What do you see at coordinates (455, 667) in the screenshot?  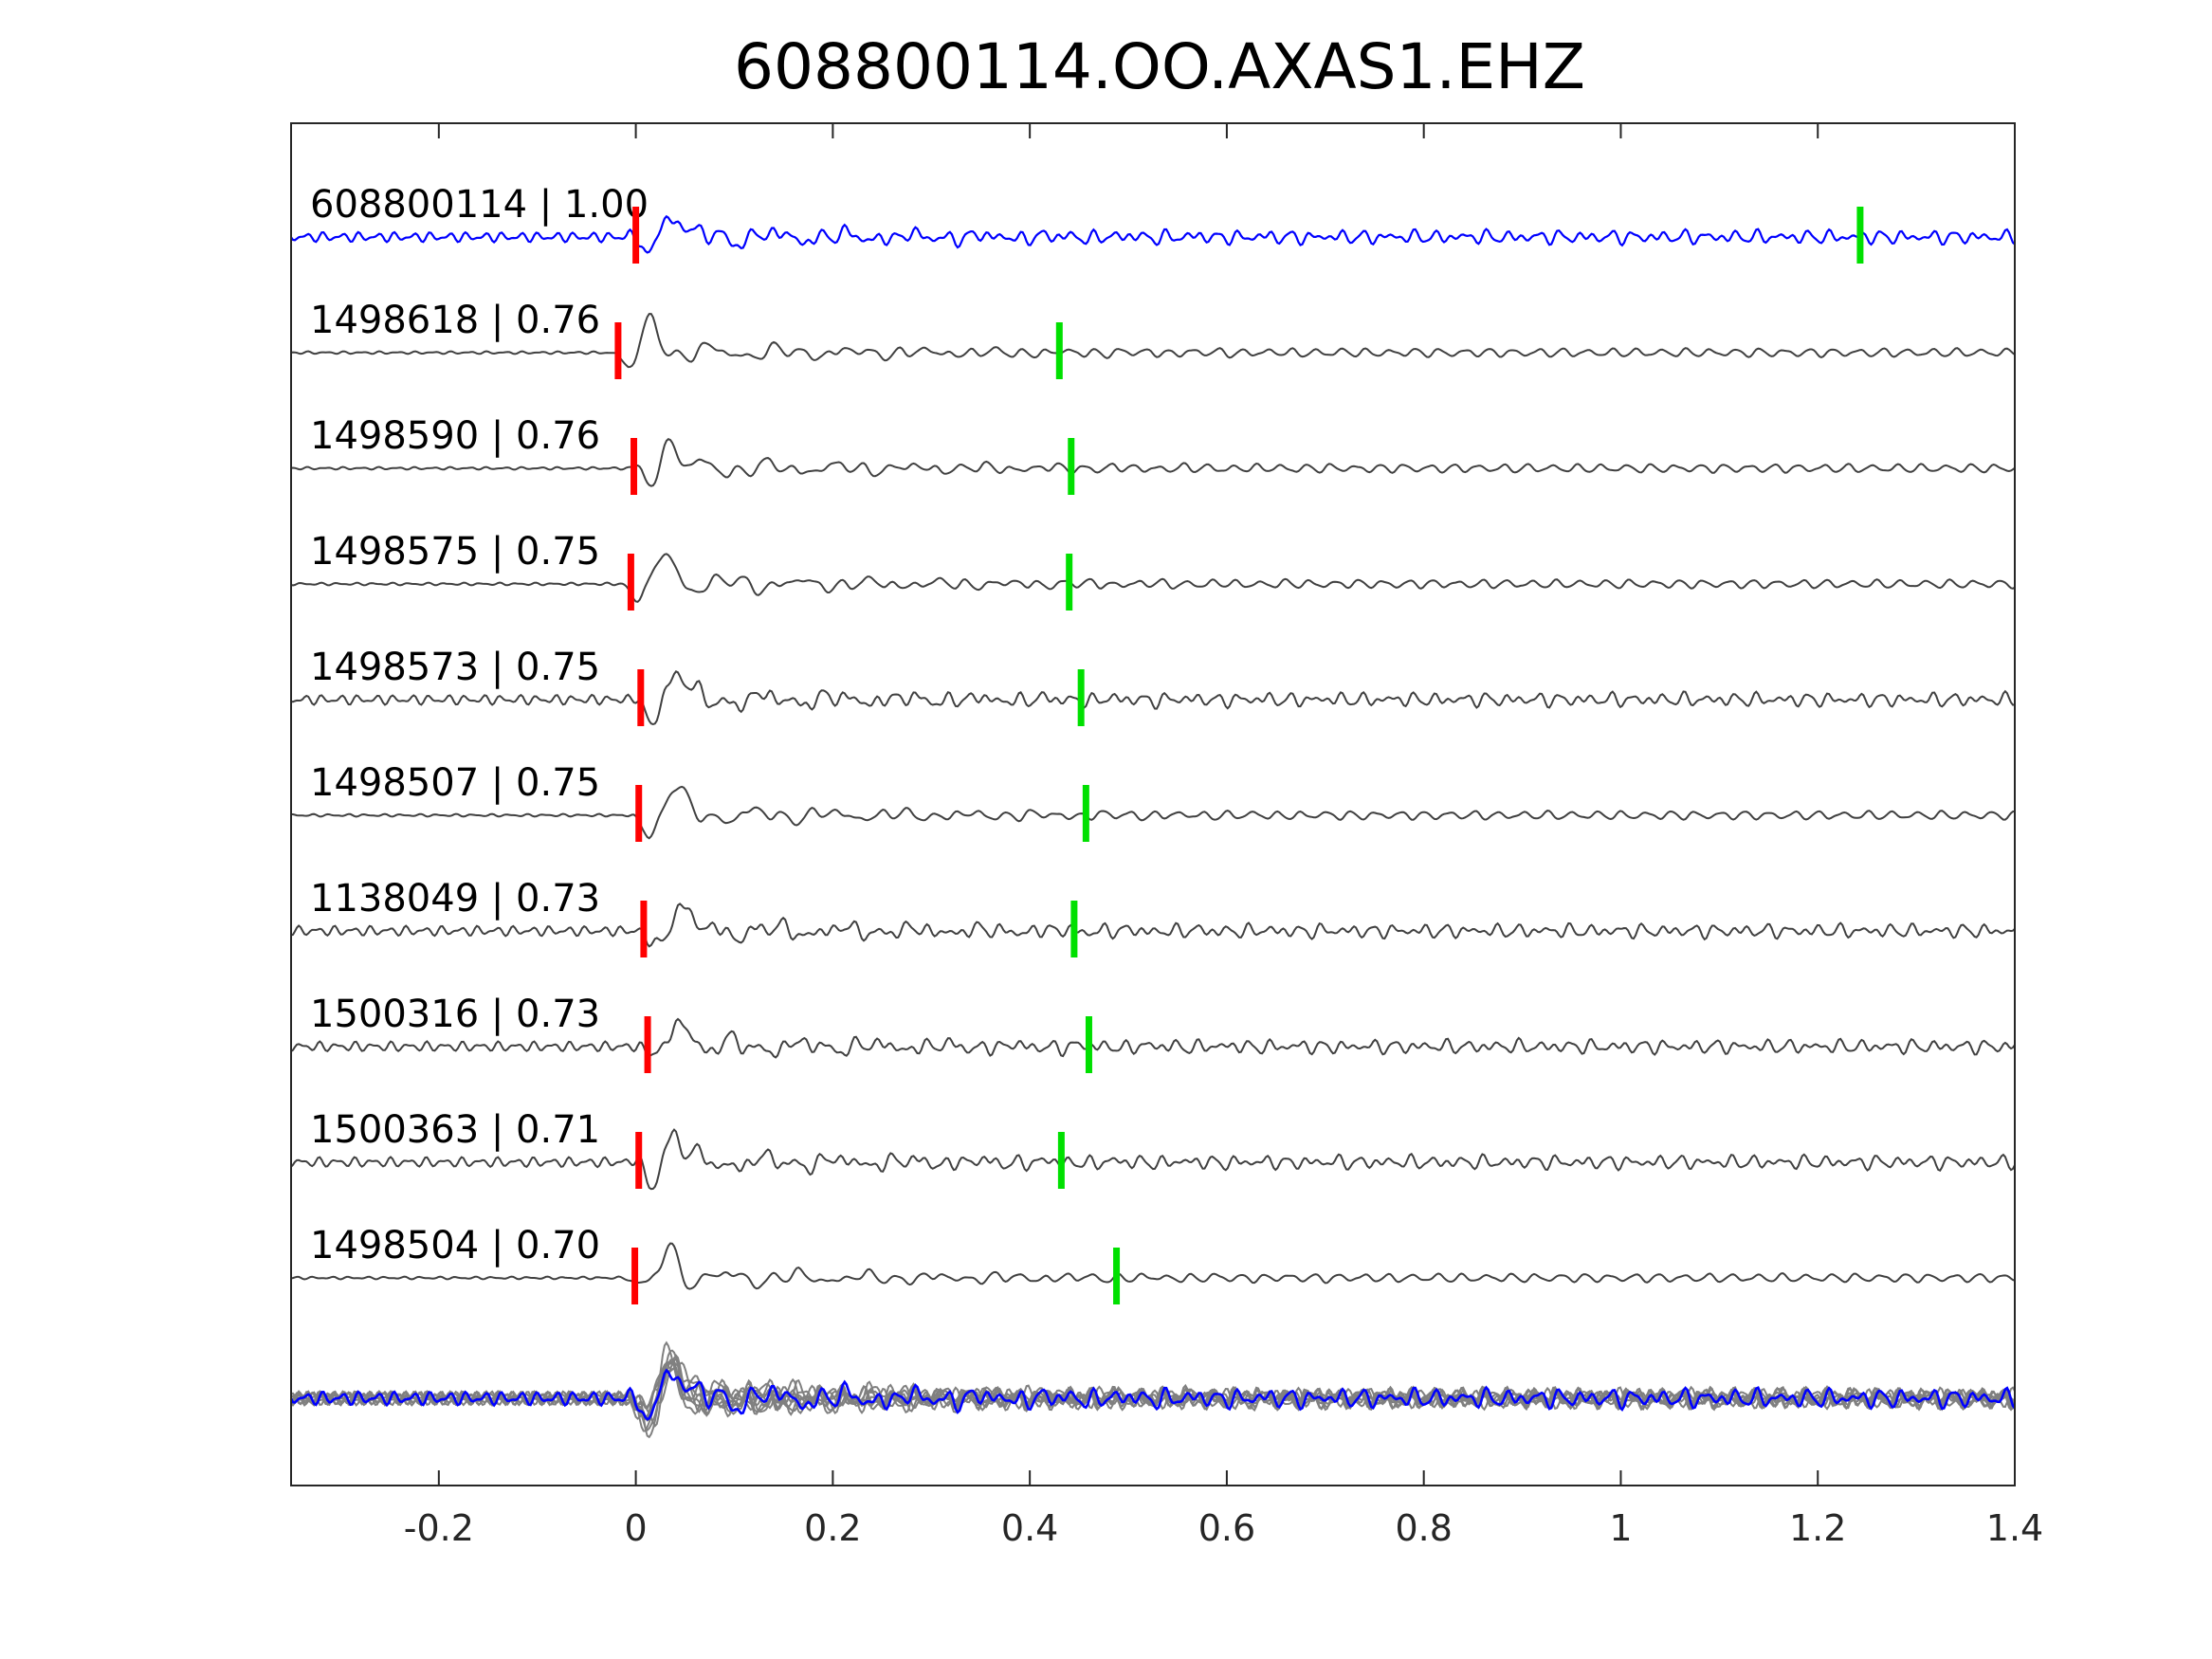 I see `trace-label: 1498573 | 0.75` at bounding box center [455, 667].